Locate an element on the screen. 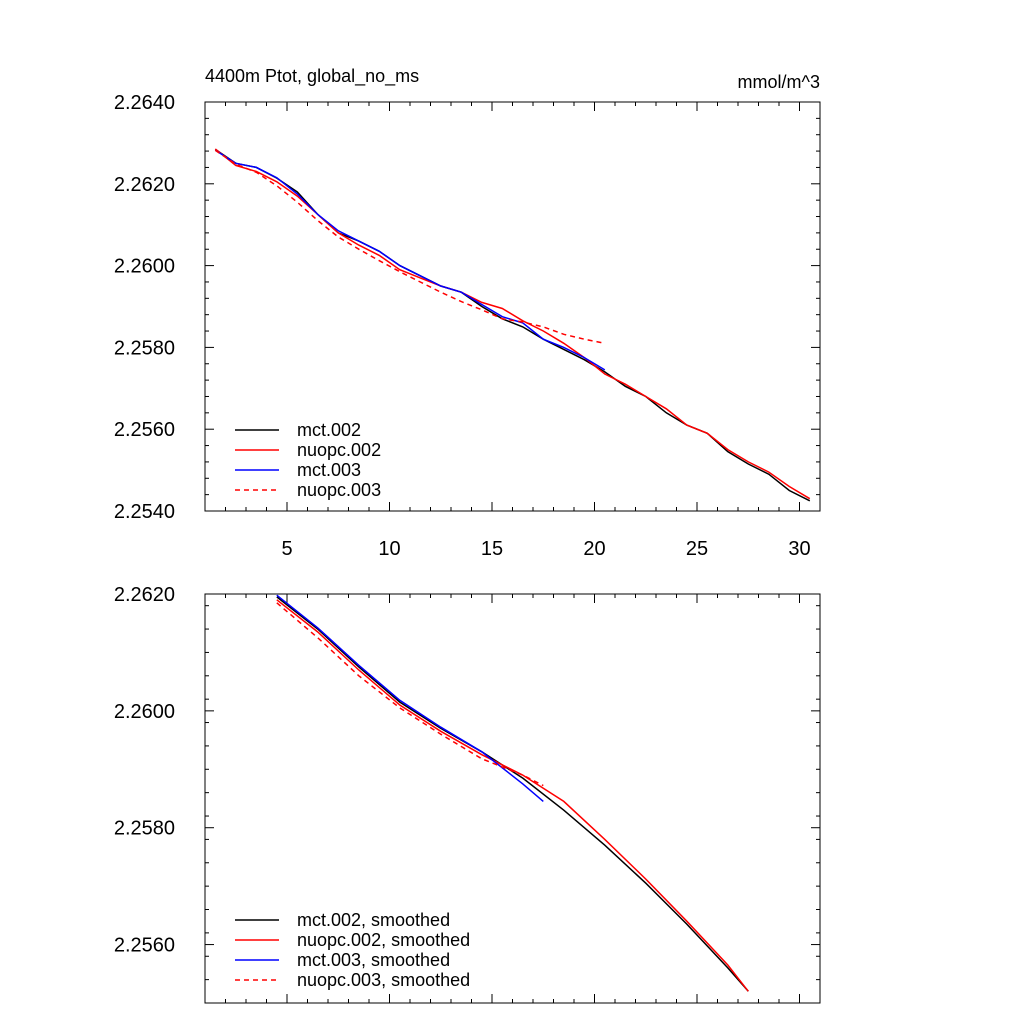 Image resolution: width=1024 pixels, height=1024 pixels. x-tick-label: 20 is located at coordinates (594, 549).